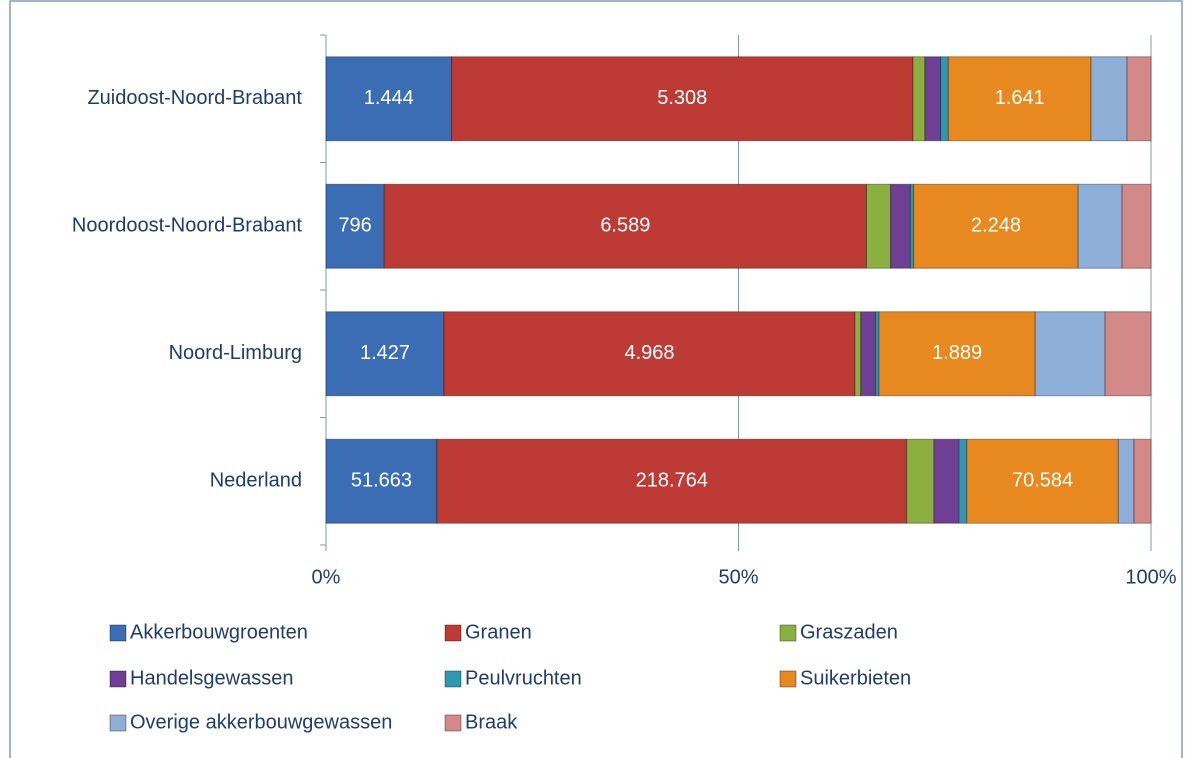 The height and width of the screenshot is (758, 1191). What do you see at coordinates (491, 722) in the screenshot?
I see `legend-label: Braak` at bounding box center [491, 722].